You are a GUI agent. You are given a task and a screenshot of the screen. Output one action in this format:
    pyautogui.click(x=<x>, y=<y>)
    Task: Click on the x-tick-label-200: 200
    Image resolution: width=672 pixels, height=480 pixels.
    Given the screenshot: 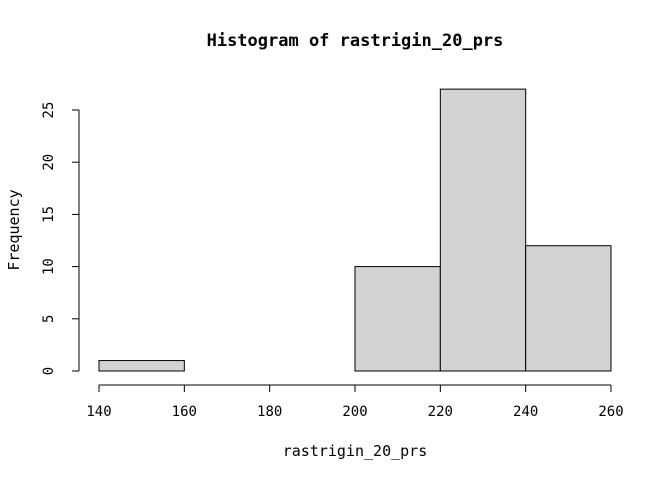 What is the action you would take?
    pyautogui.click(x=354, y=412)
    